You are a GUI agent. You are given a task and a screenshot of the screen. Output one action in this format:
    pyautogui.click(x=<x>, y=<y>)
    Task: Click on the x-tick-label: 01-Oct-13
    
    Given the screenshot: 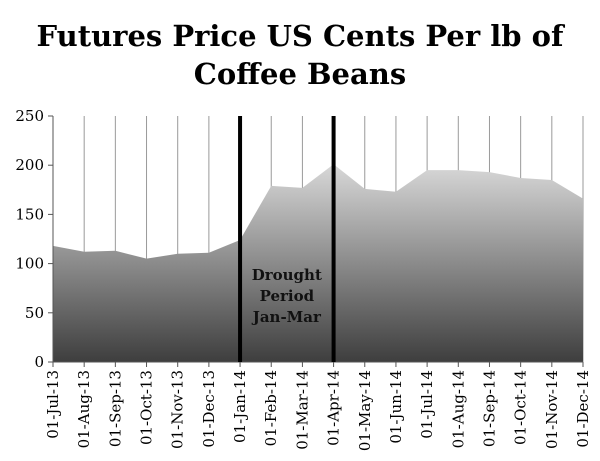 What is the action you would take?
    pyautogui.click(x=147, y=407)
    